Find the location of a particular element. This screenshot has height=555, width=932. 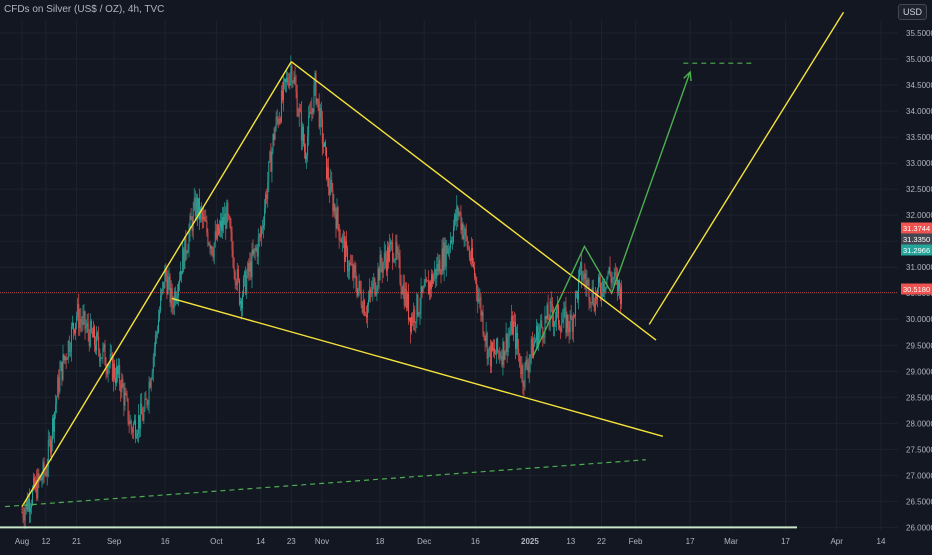

y-tick-label: 31.0000 is located at coordinates (919, 267).